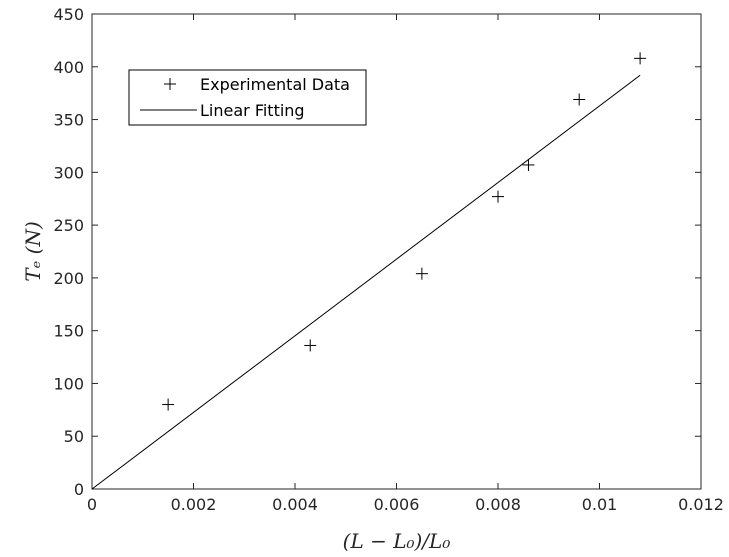 This screenshot has width=729, height=557. Describe the element at coordinates (68, 331) in the screenshot. I see `y-tick-label: 150` at that location.